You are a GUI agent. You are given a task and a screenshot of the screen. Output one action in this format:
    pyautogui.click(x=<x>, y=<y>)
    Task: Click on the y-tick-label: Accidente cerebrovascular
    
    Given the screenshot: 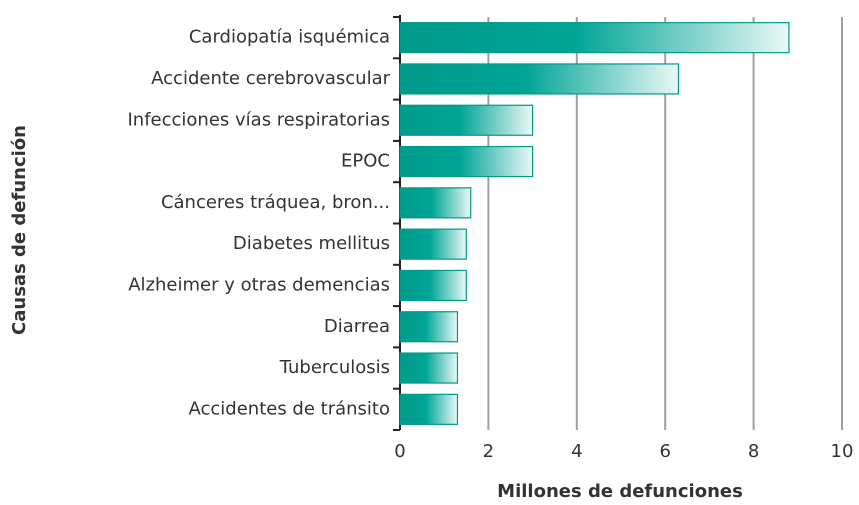 What is the action you would take?
    pyautogui.click(x=270, y=78)
    